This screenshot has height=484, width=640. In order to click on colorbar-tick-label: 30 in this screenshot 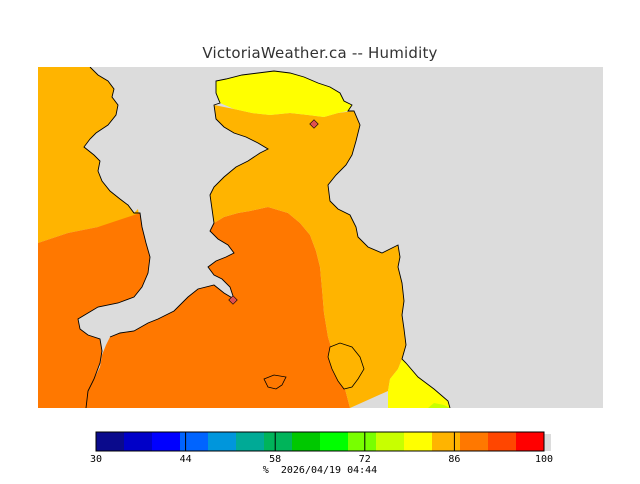, I will do `click(96, 459)`.